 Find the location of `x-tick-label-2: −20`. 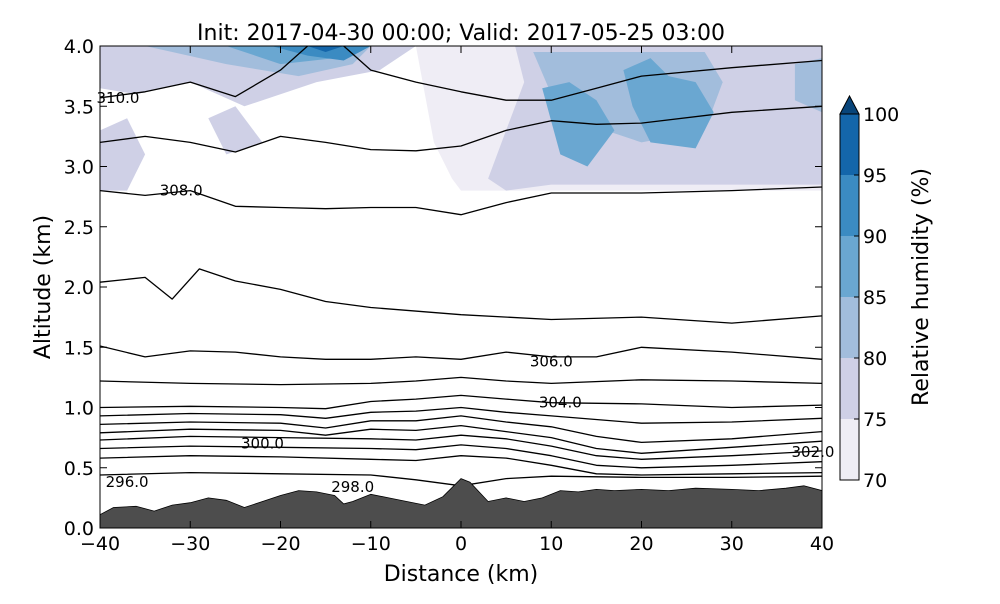

x-tick-label-2: −20 is located at coordinates (280, 544).